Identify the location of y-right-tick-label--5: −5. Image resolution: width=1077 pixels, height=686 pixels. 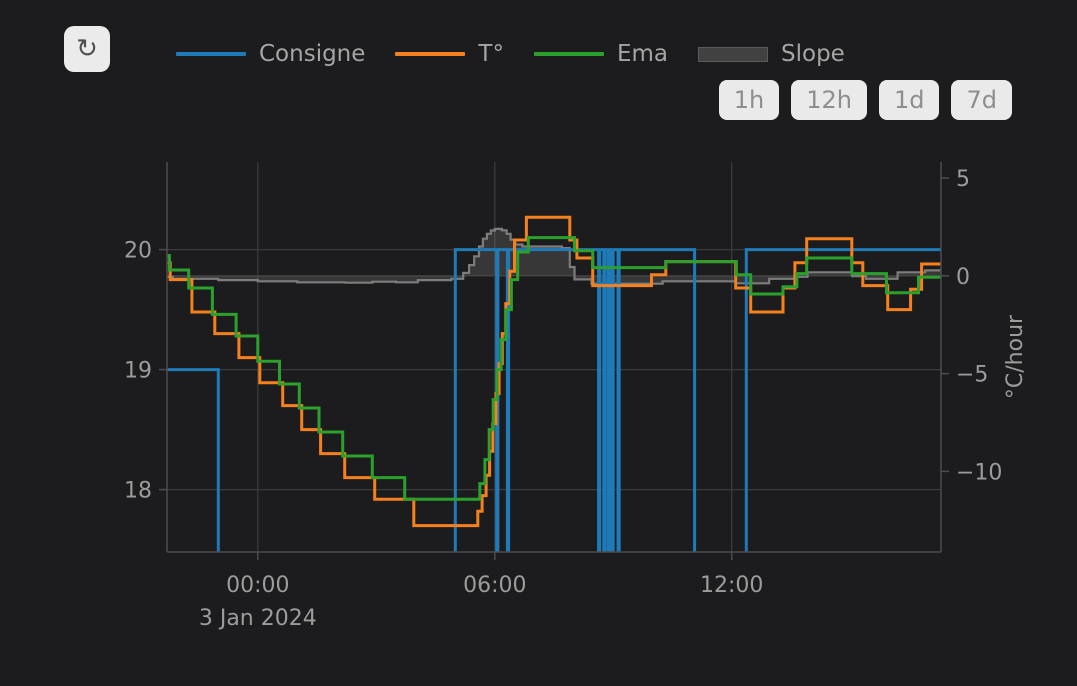
(972, 375).